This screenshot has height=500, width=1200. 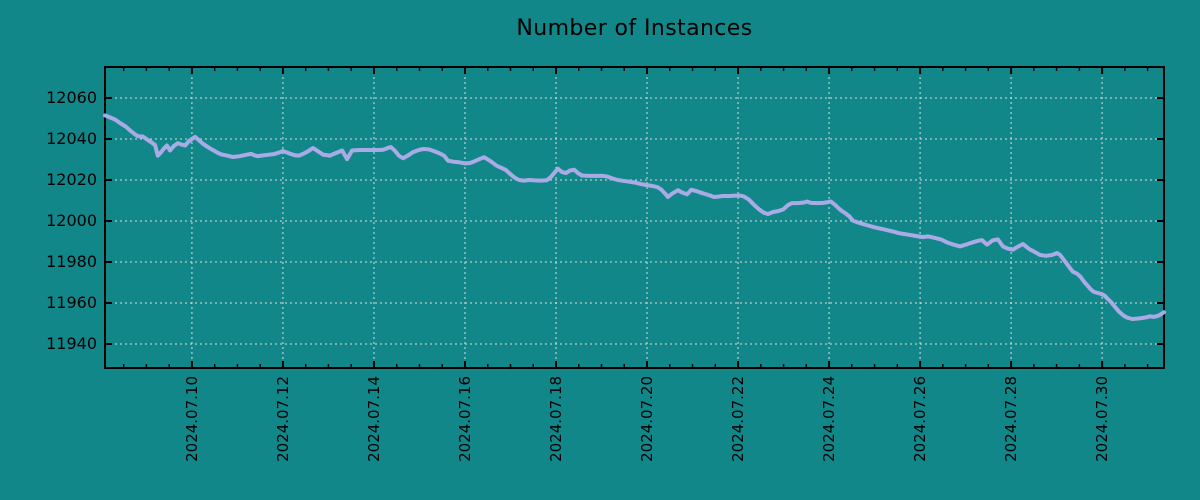 I want to click on y-tick-label: 12020, so click(x=71, y=179).